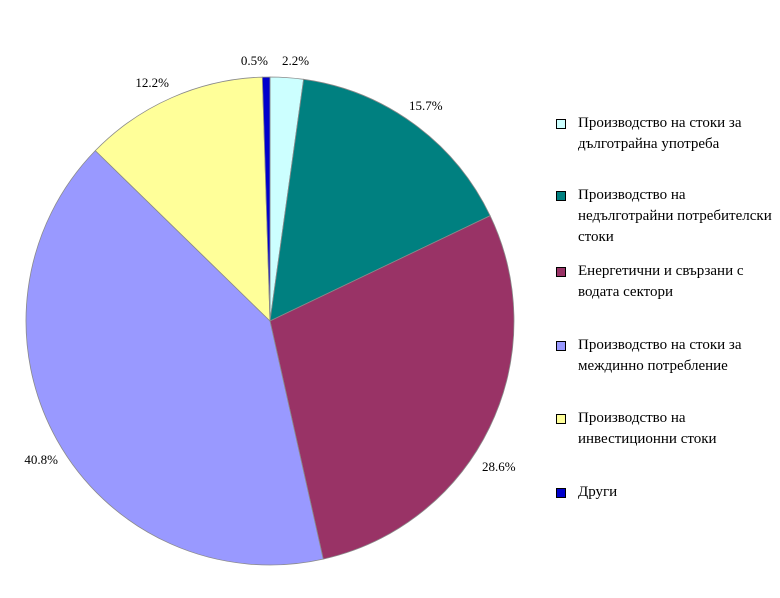  I want to click on legend-label: Производство на инвестиционни стоки, so click(647, 428).